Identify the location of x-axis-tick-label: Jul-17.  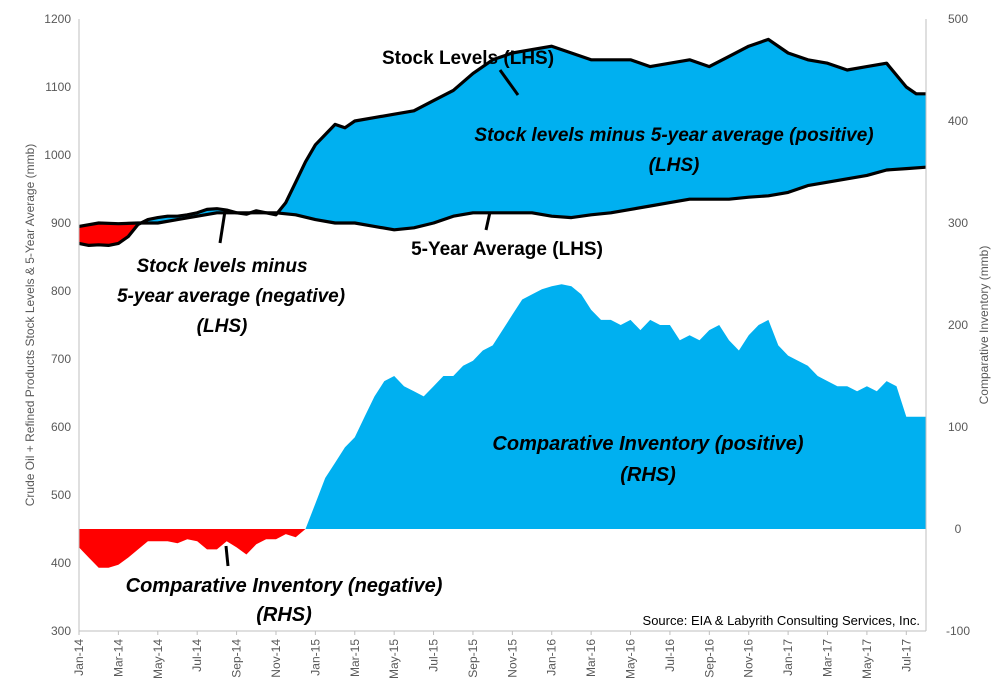
(906, 655).